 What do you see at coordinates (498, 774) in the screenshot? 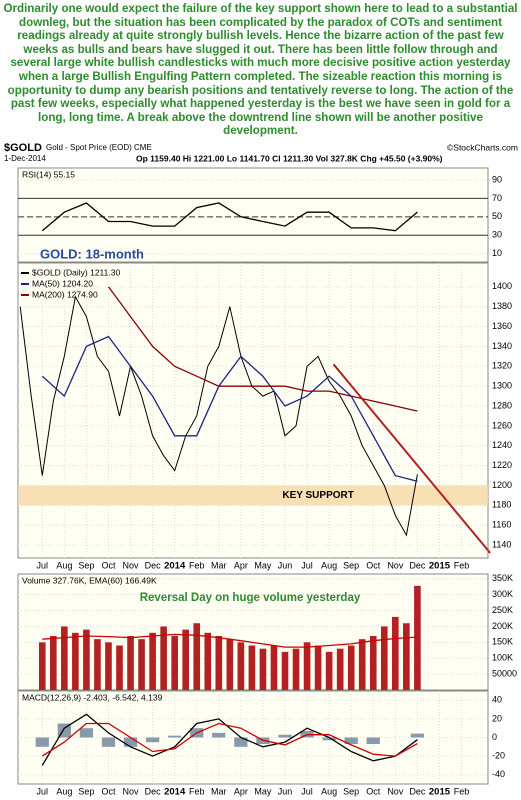
I see `y-tick-label: -40` at bounding box center [498, 774].